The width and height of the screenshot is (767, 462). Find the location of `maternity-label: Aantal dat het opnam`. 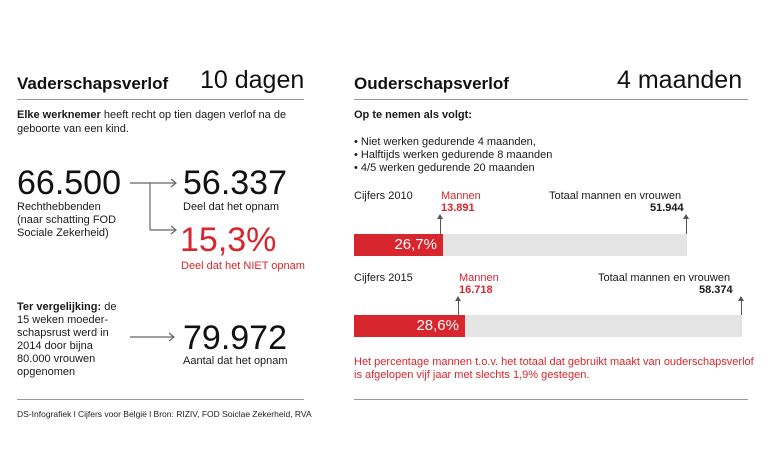

maternity-label: Aantal dat het opnam is located at coordinates (235, 361).